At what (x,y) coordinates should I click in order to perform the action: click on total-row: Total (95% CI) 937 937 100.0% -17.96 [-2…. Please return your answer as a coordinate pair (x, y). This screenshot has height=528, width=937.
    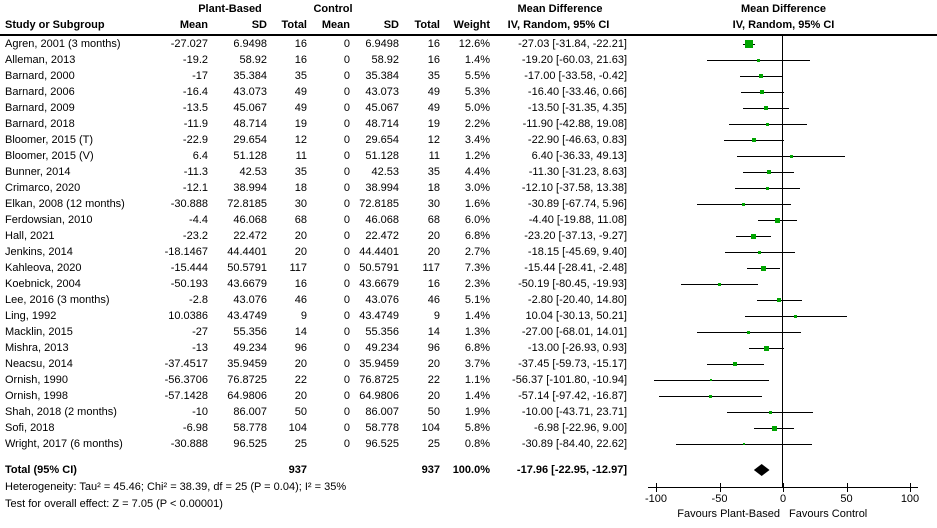
    Looking at the image, I should click on (468, 470).